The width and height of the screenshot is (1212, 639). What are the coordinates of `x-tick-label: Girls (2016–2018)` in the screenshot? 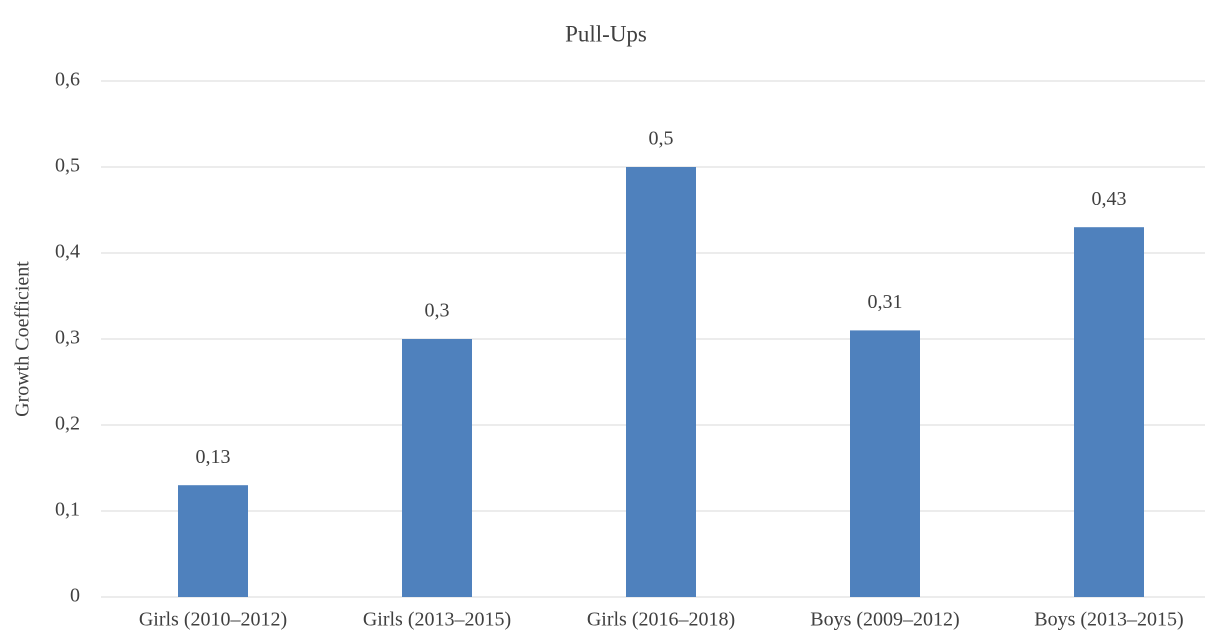 It's located at (661, 620).